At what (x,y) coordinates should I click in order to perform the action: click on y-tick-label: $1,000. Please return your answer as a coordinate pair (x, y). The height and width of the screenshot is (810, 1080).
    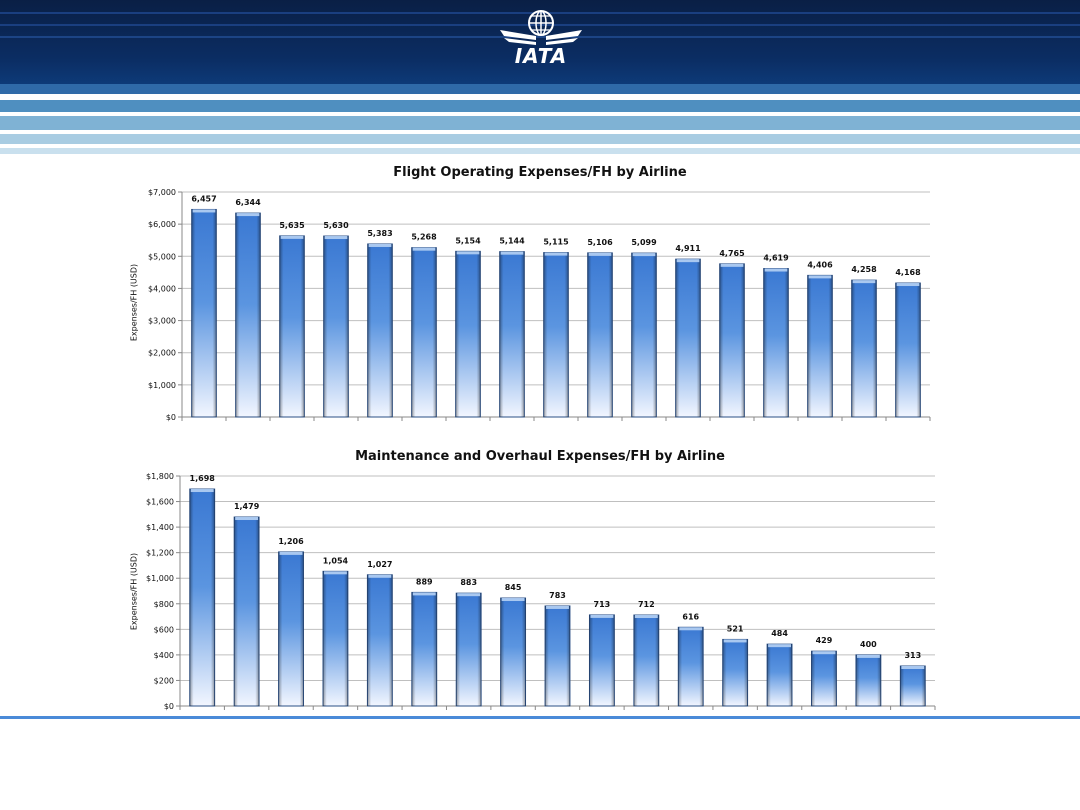
    Looking at the image, I should click on (160, 578).